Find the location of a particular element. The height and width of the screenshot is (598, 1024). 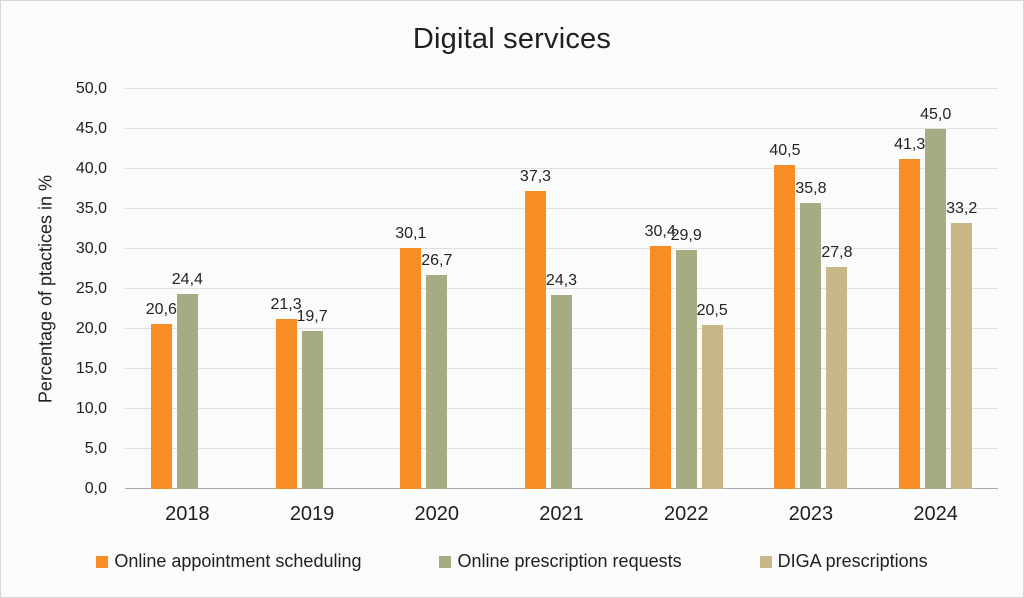

bar-slot: 20,5 is located at coordinates (712, 395).